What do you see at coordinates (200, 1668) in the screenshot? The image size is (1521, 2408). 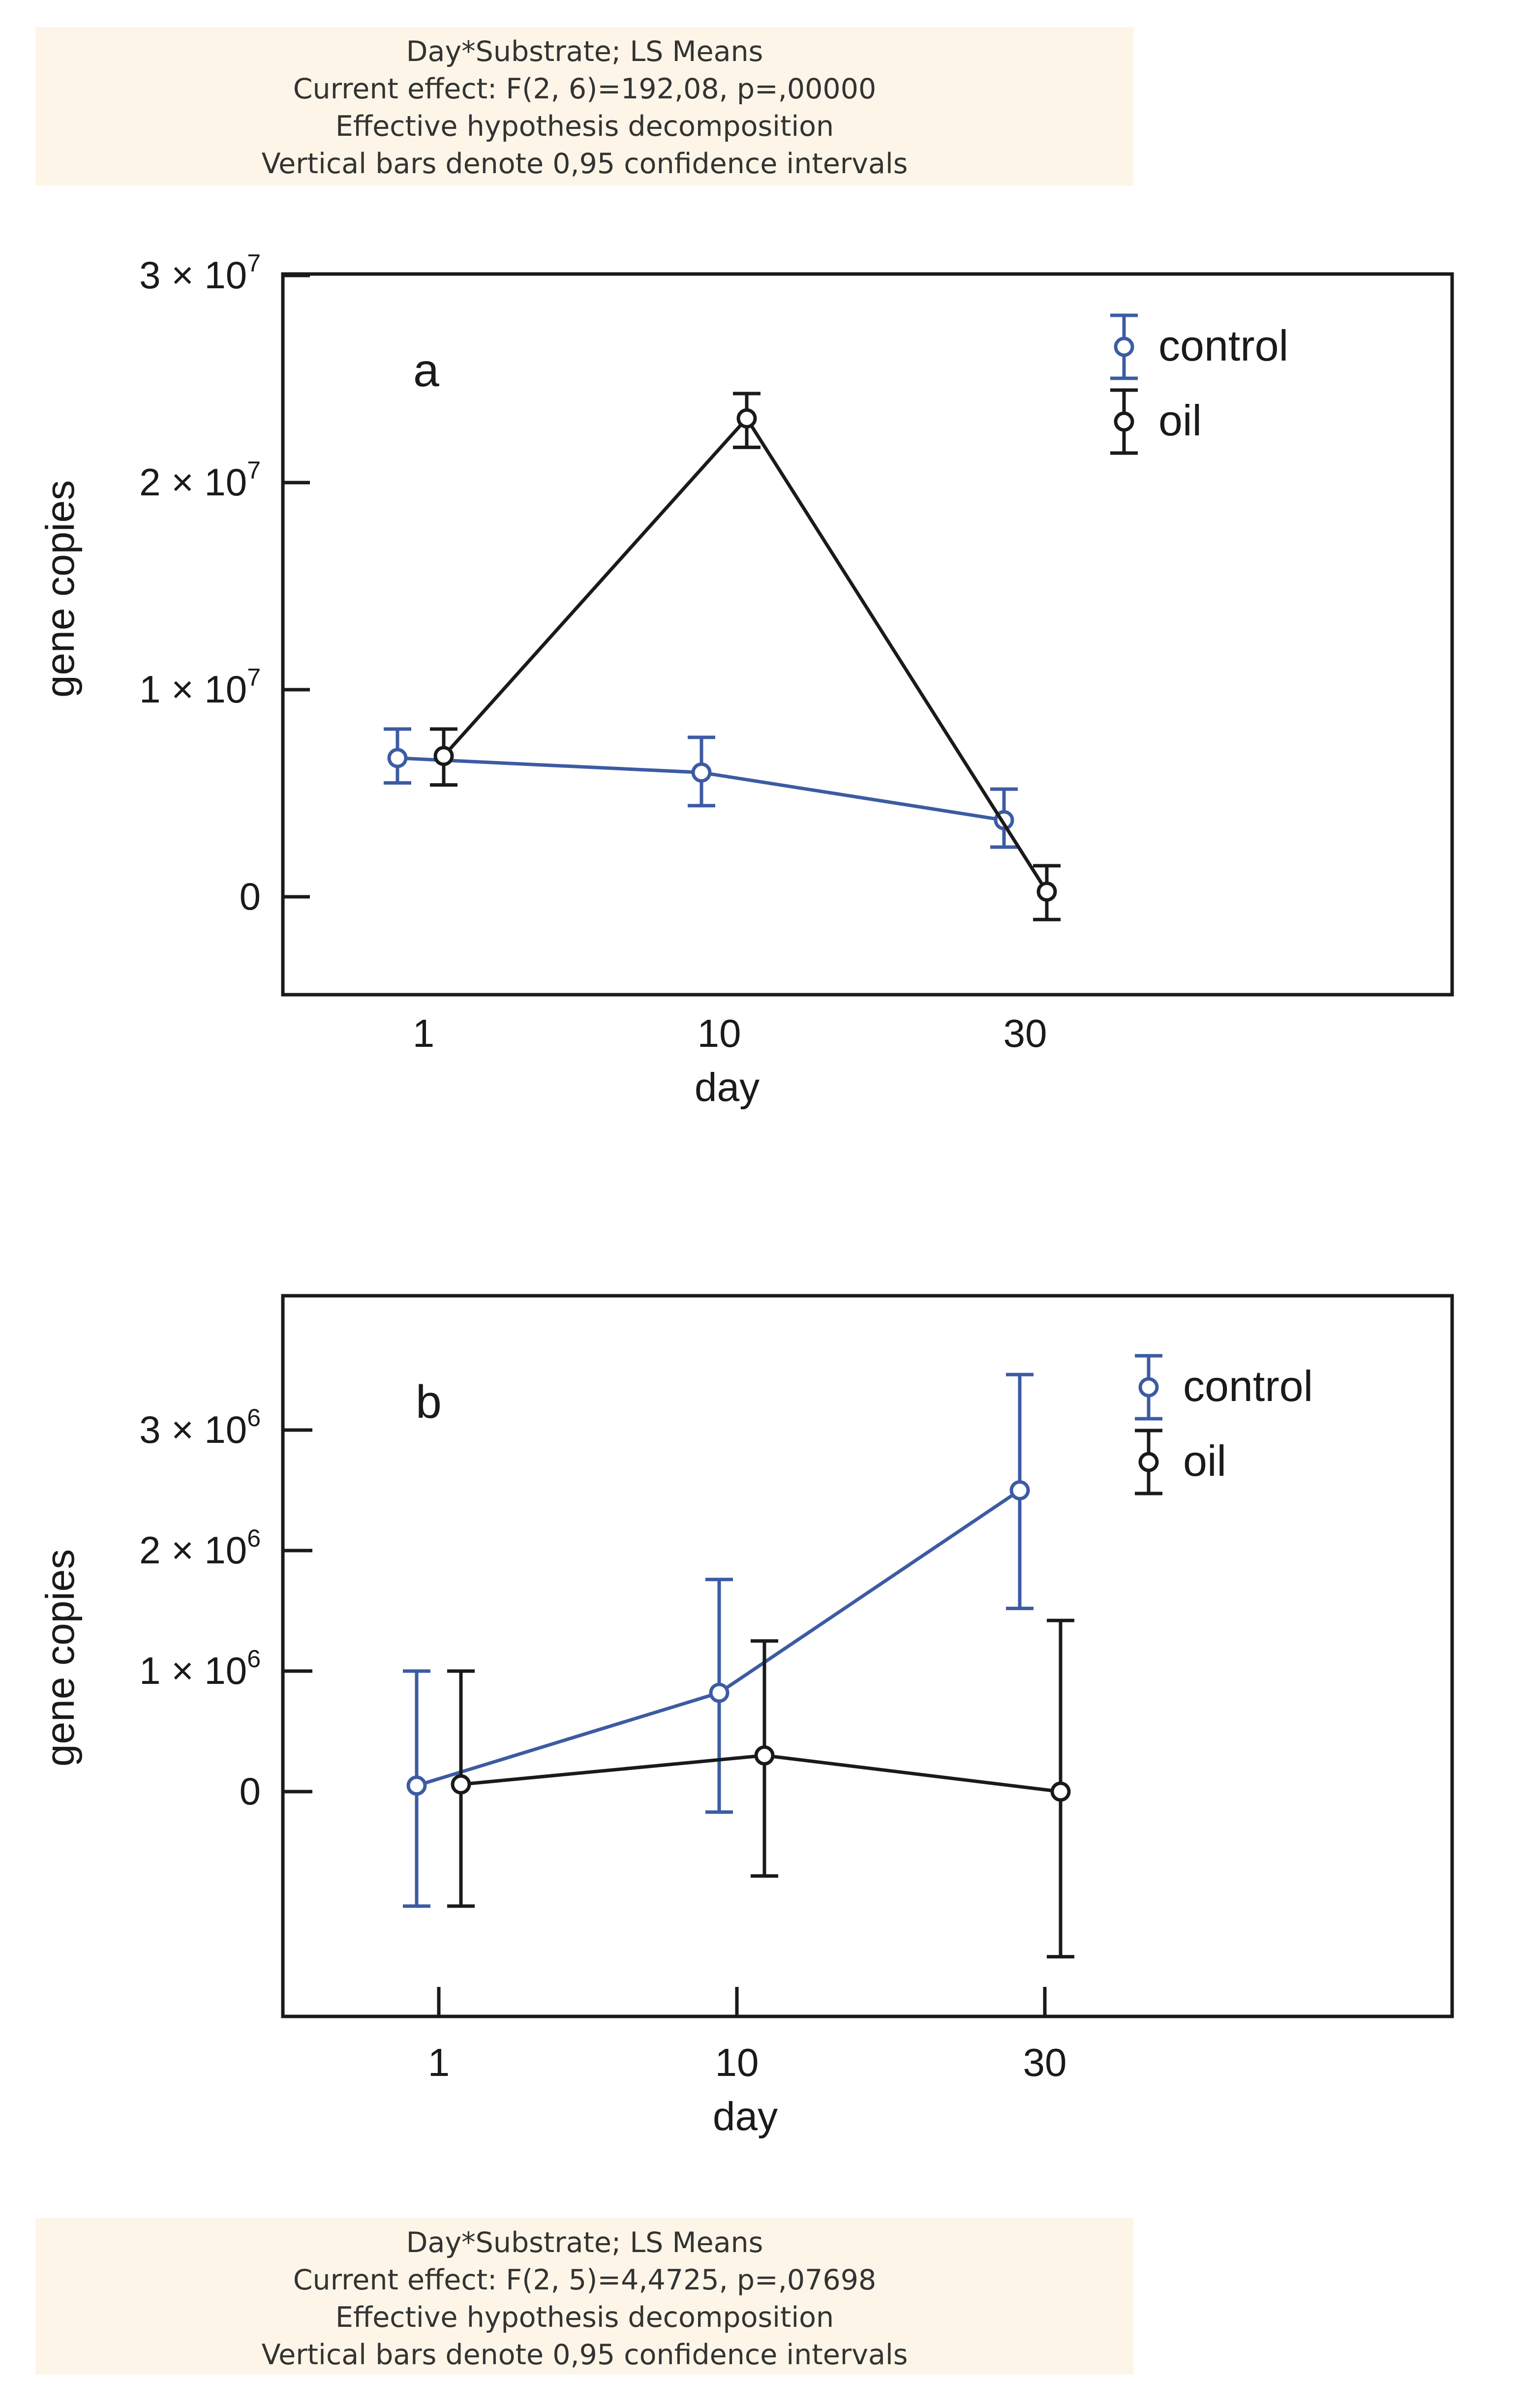 I see `y-tick-label: 1 × 10⁶` at bounding box center [200, 1668].